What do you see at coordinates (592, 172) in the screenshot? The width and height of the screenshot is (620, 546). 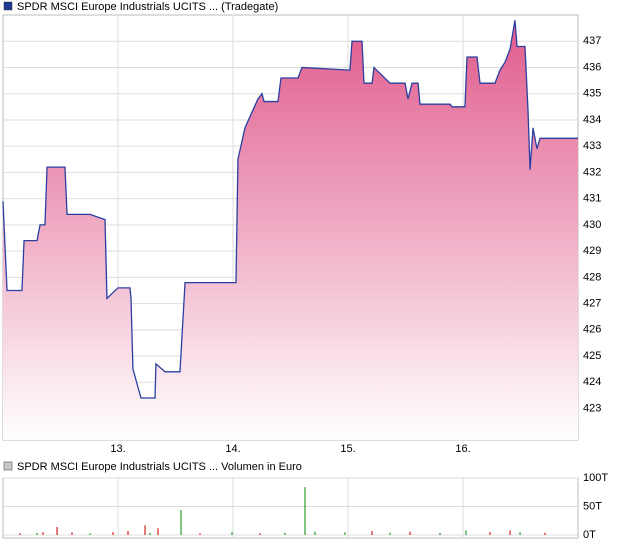 I see `y-tick-label: 432` at bounding box center [592, 172].